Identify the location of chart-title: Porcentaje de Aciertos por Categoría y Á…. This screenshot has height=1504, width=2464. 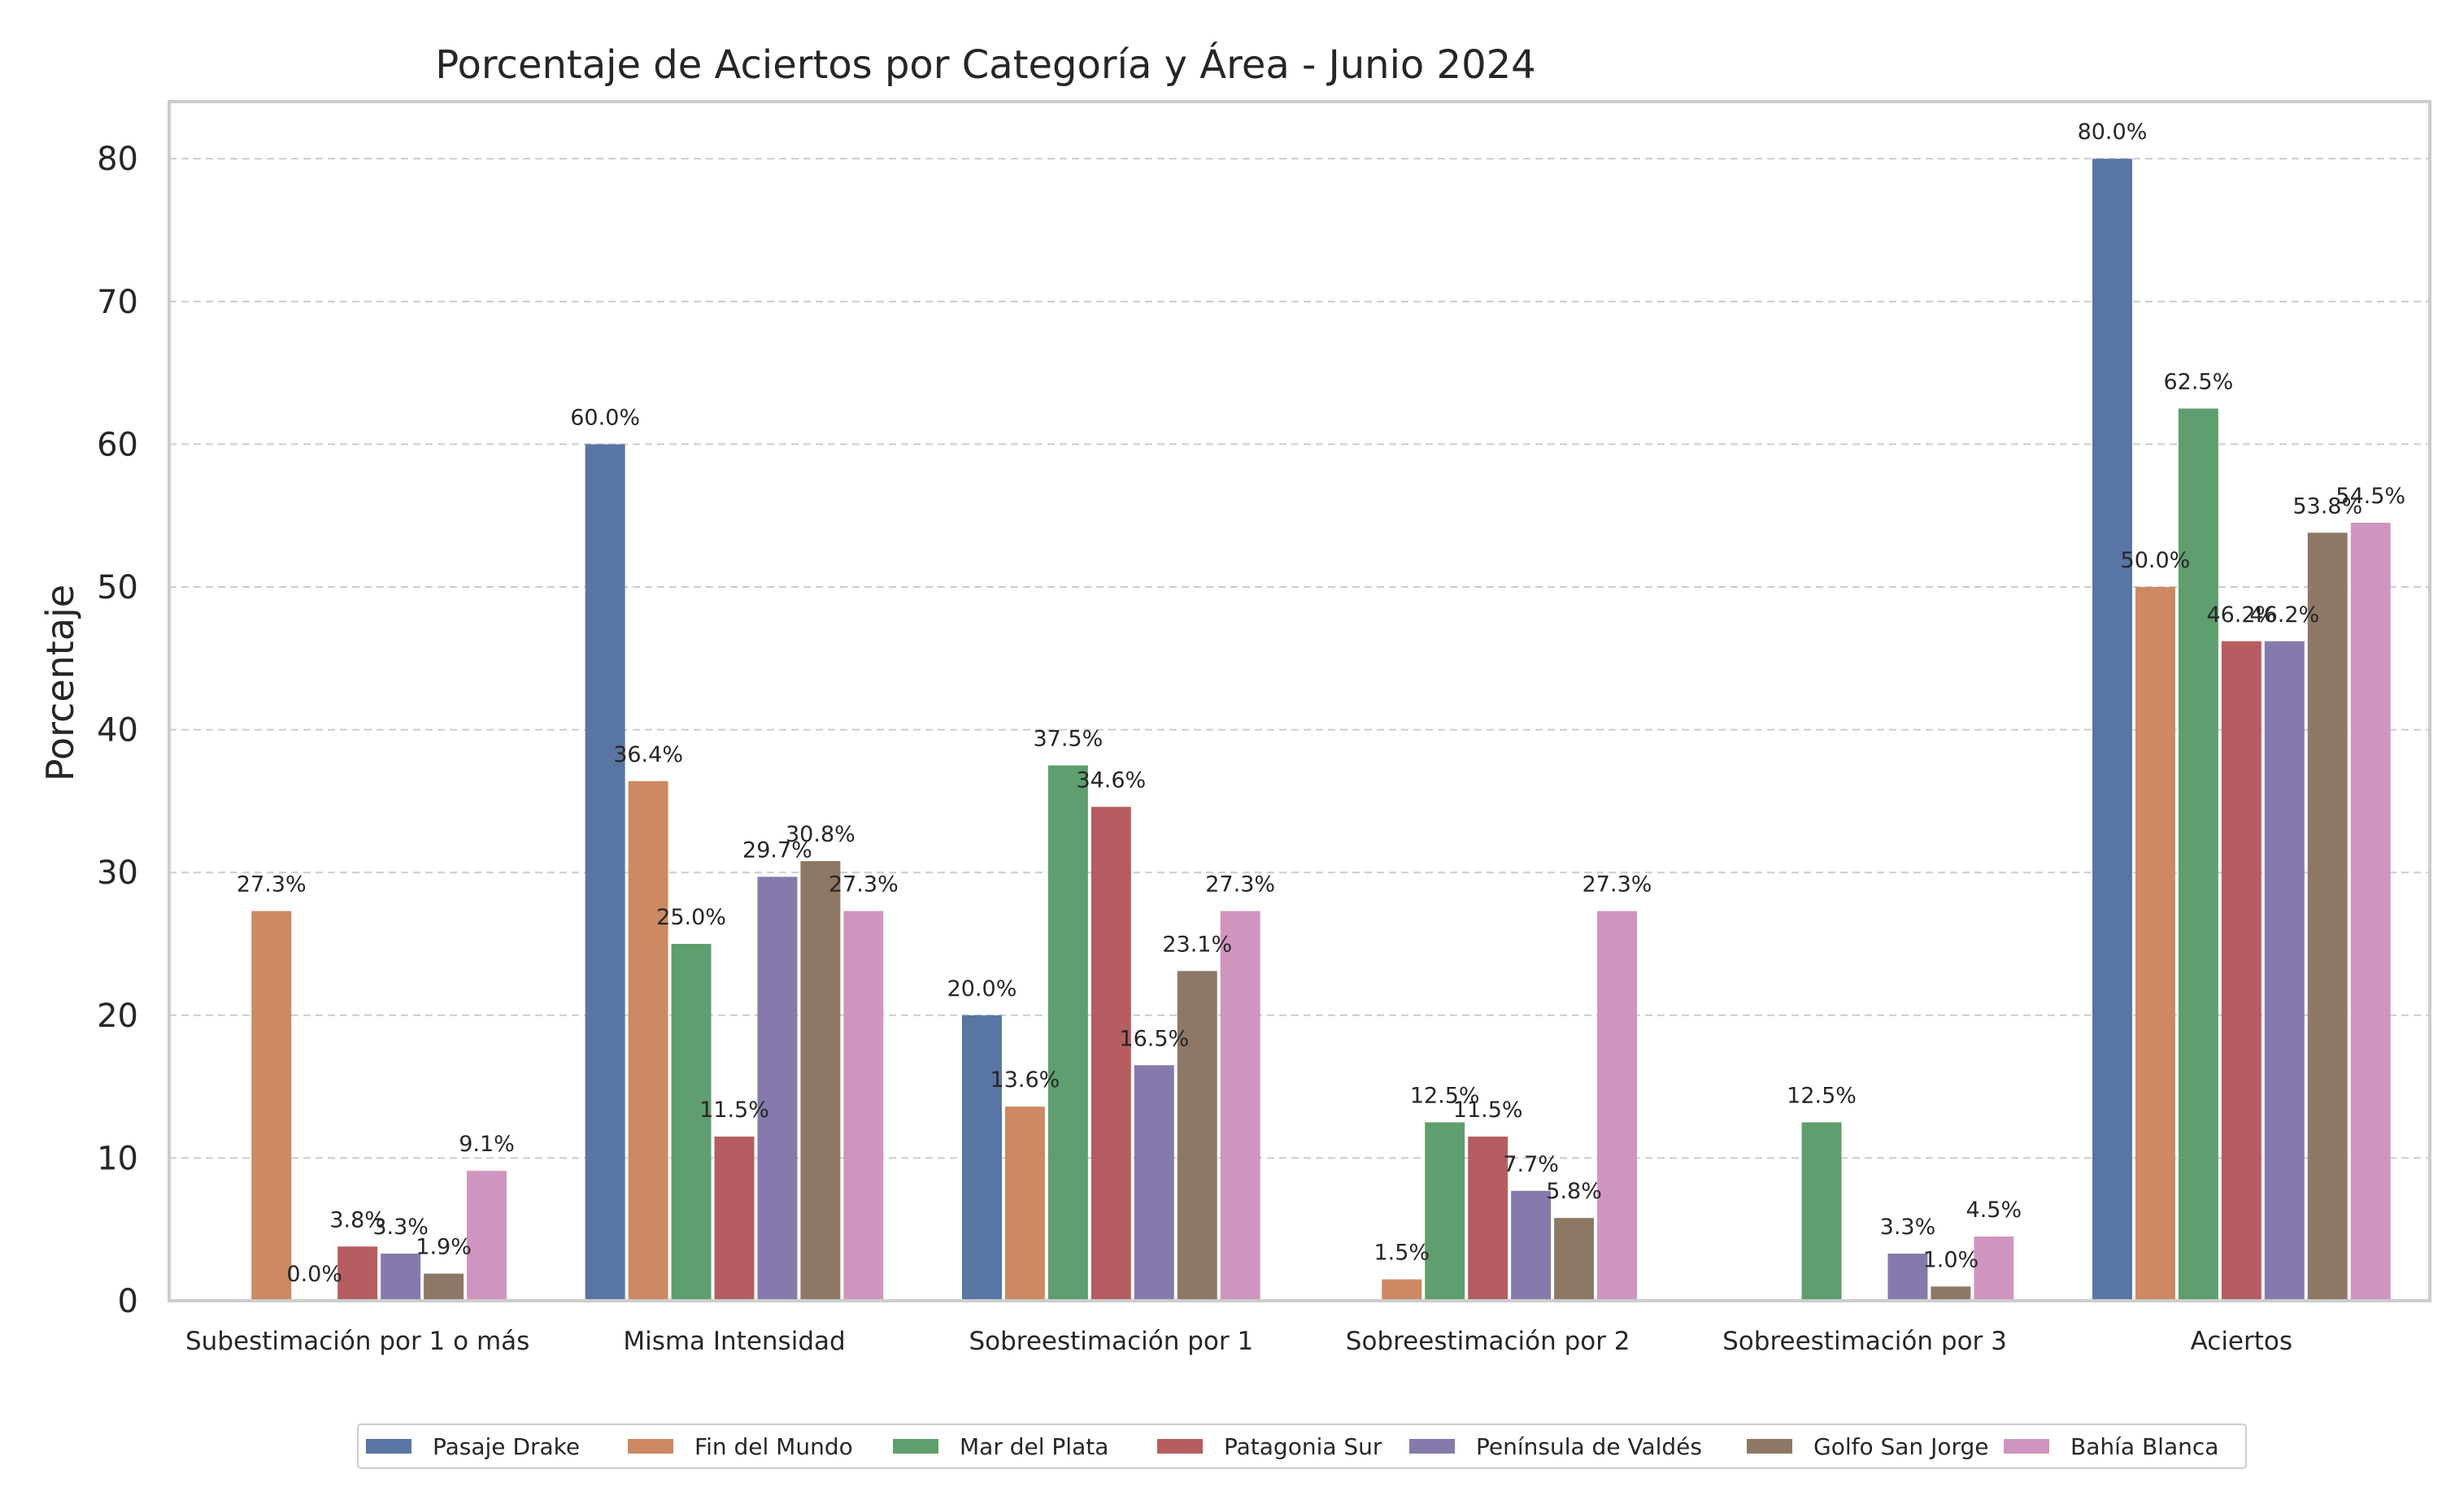
(985, 64).